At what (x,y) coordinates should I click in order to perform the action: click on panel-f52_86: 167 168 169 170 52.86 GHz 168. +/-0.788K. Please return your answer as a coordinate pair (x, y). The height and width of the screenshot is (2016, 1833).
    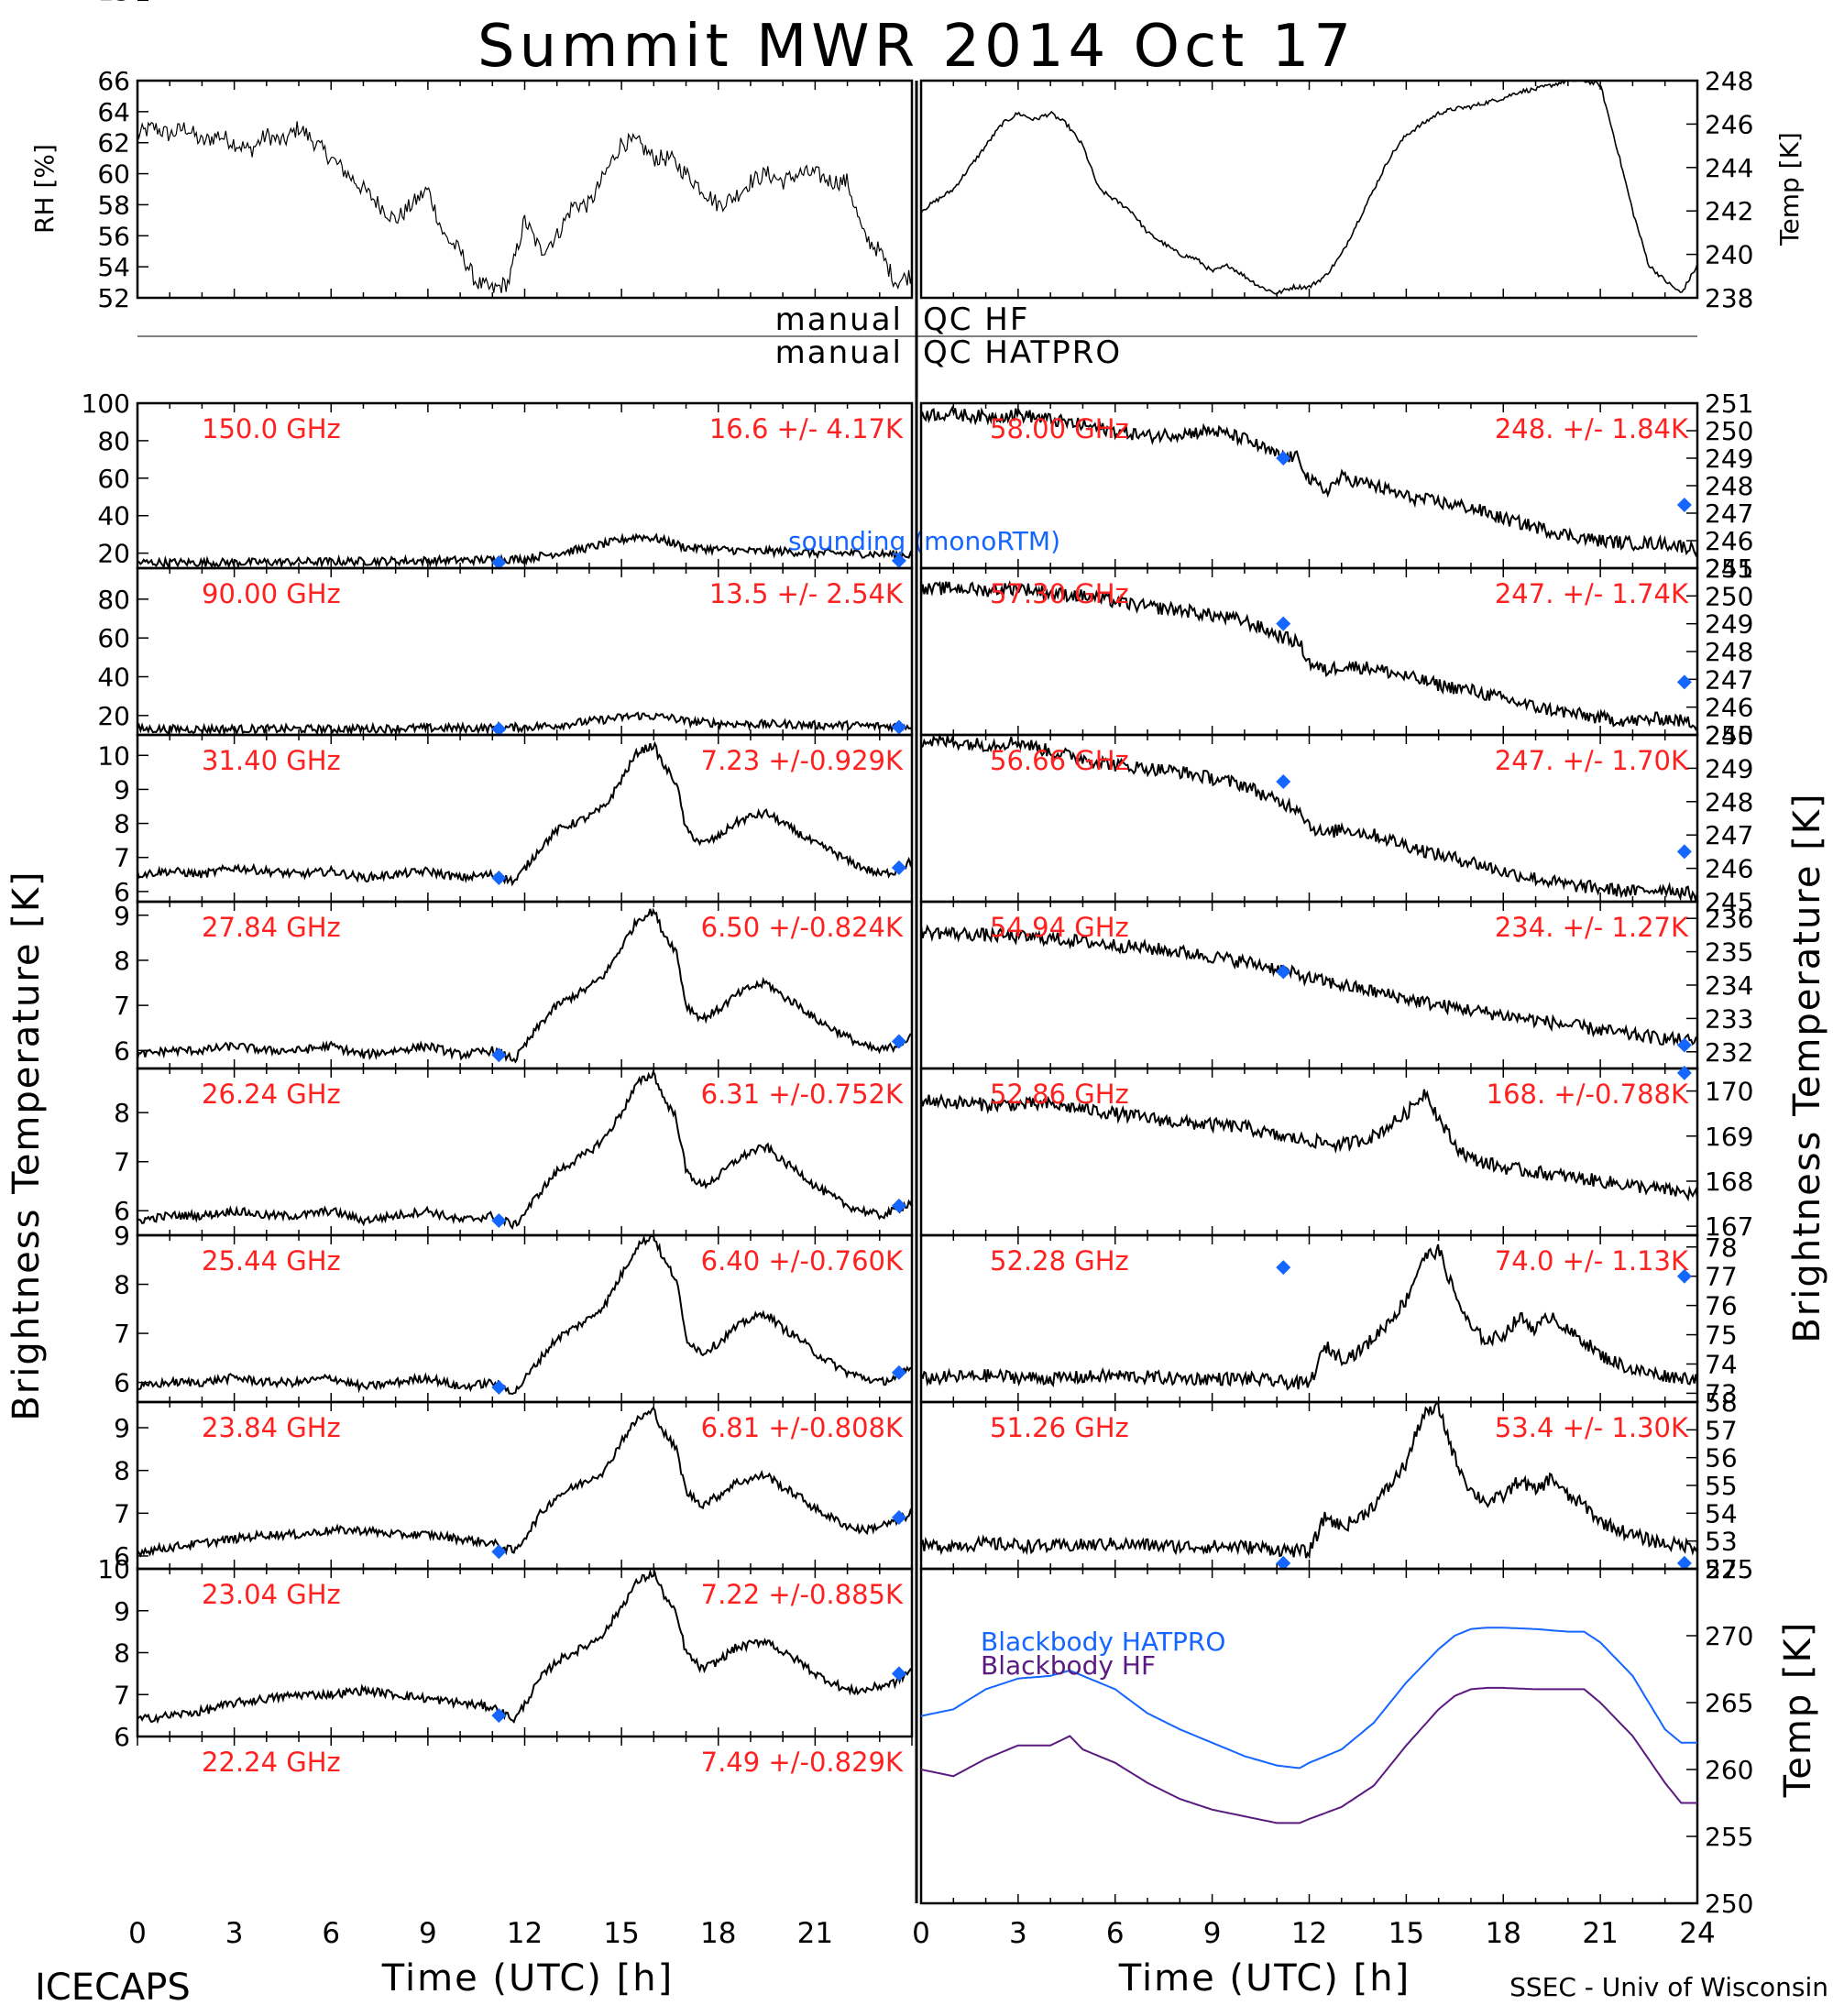
    Looking at the image, I should click on (1336, 1153).